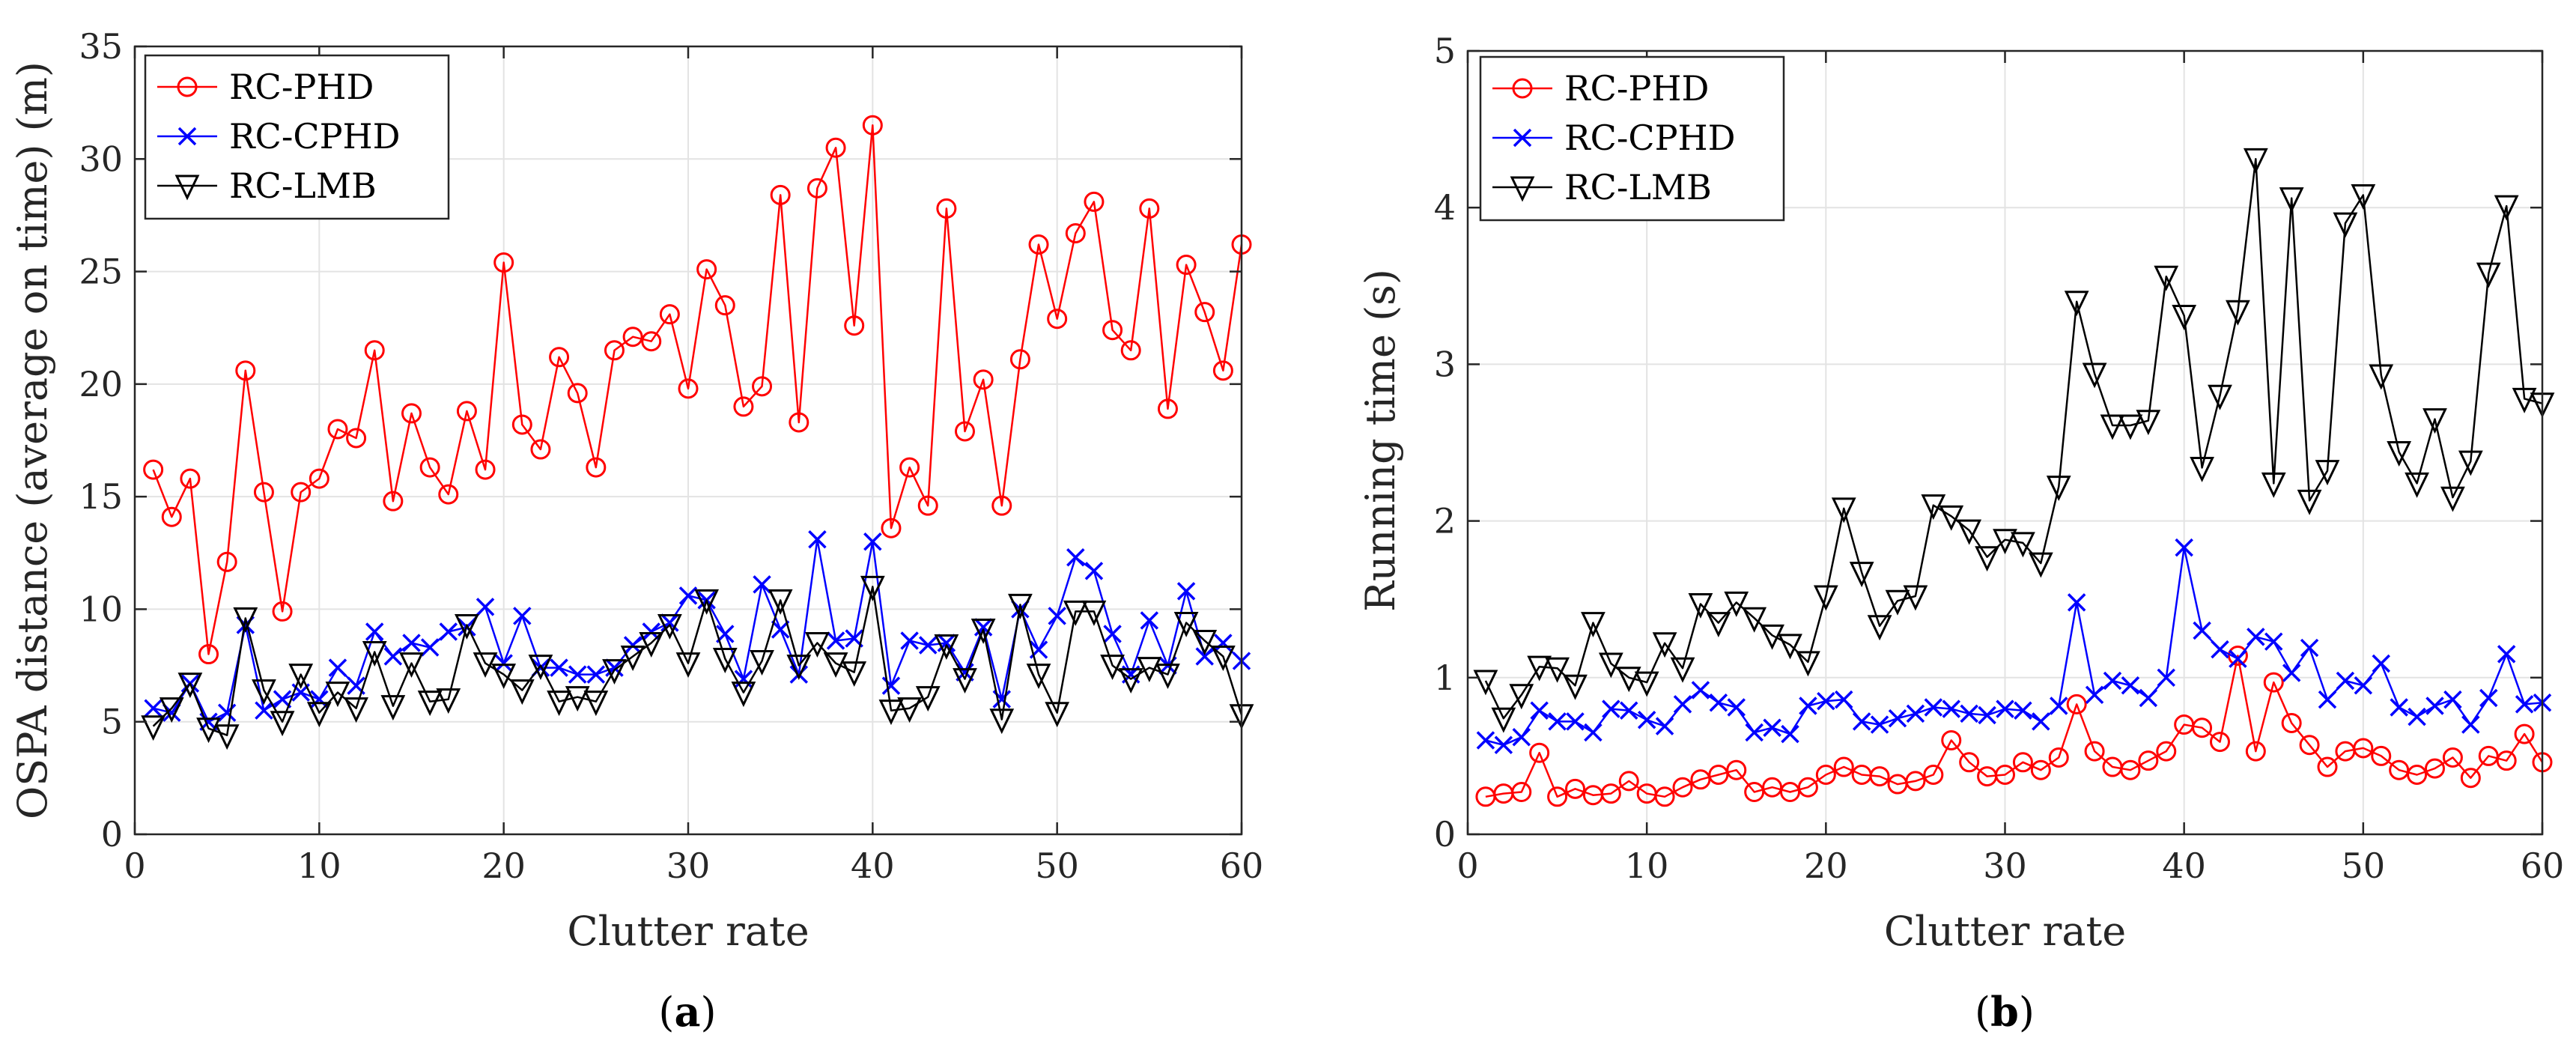  I want to click on legend-rc-phd-point, so click(1522, 88).